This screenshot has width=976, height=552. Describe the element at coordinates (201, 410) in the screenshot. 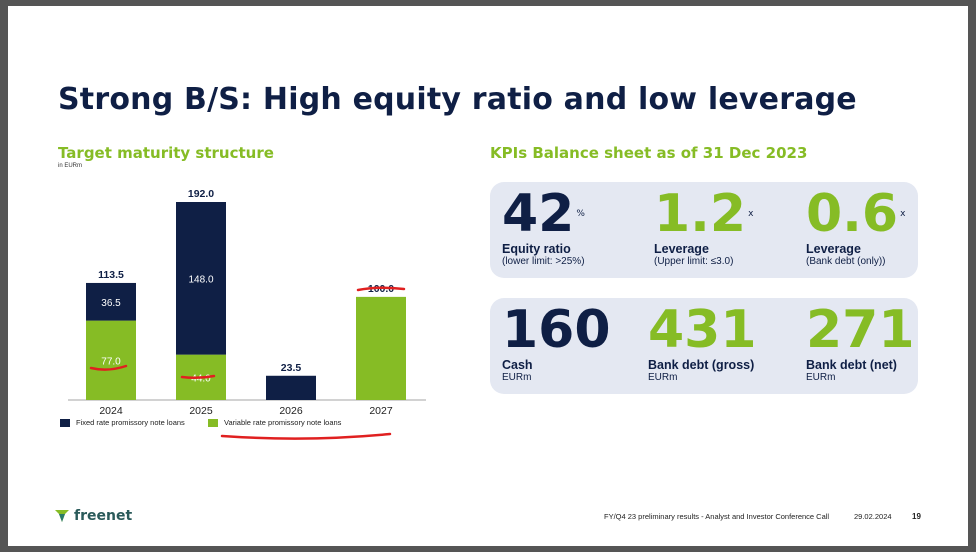

I see `x-tick-label: 2025` at that location.